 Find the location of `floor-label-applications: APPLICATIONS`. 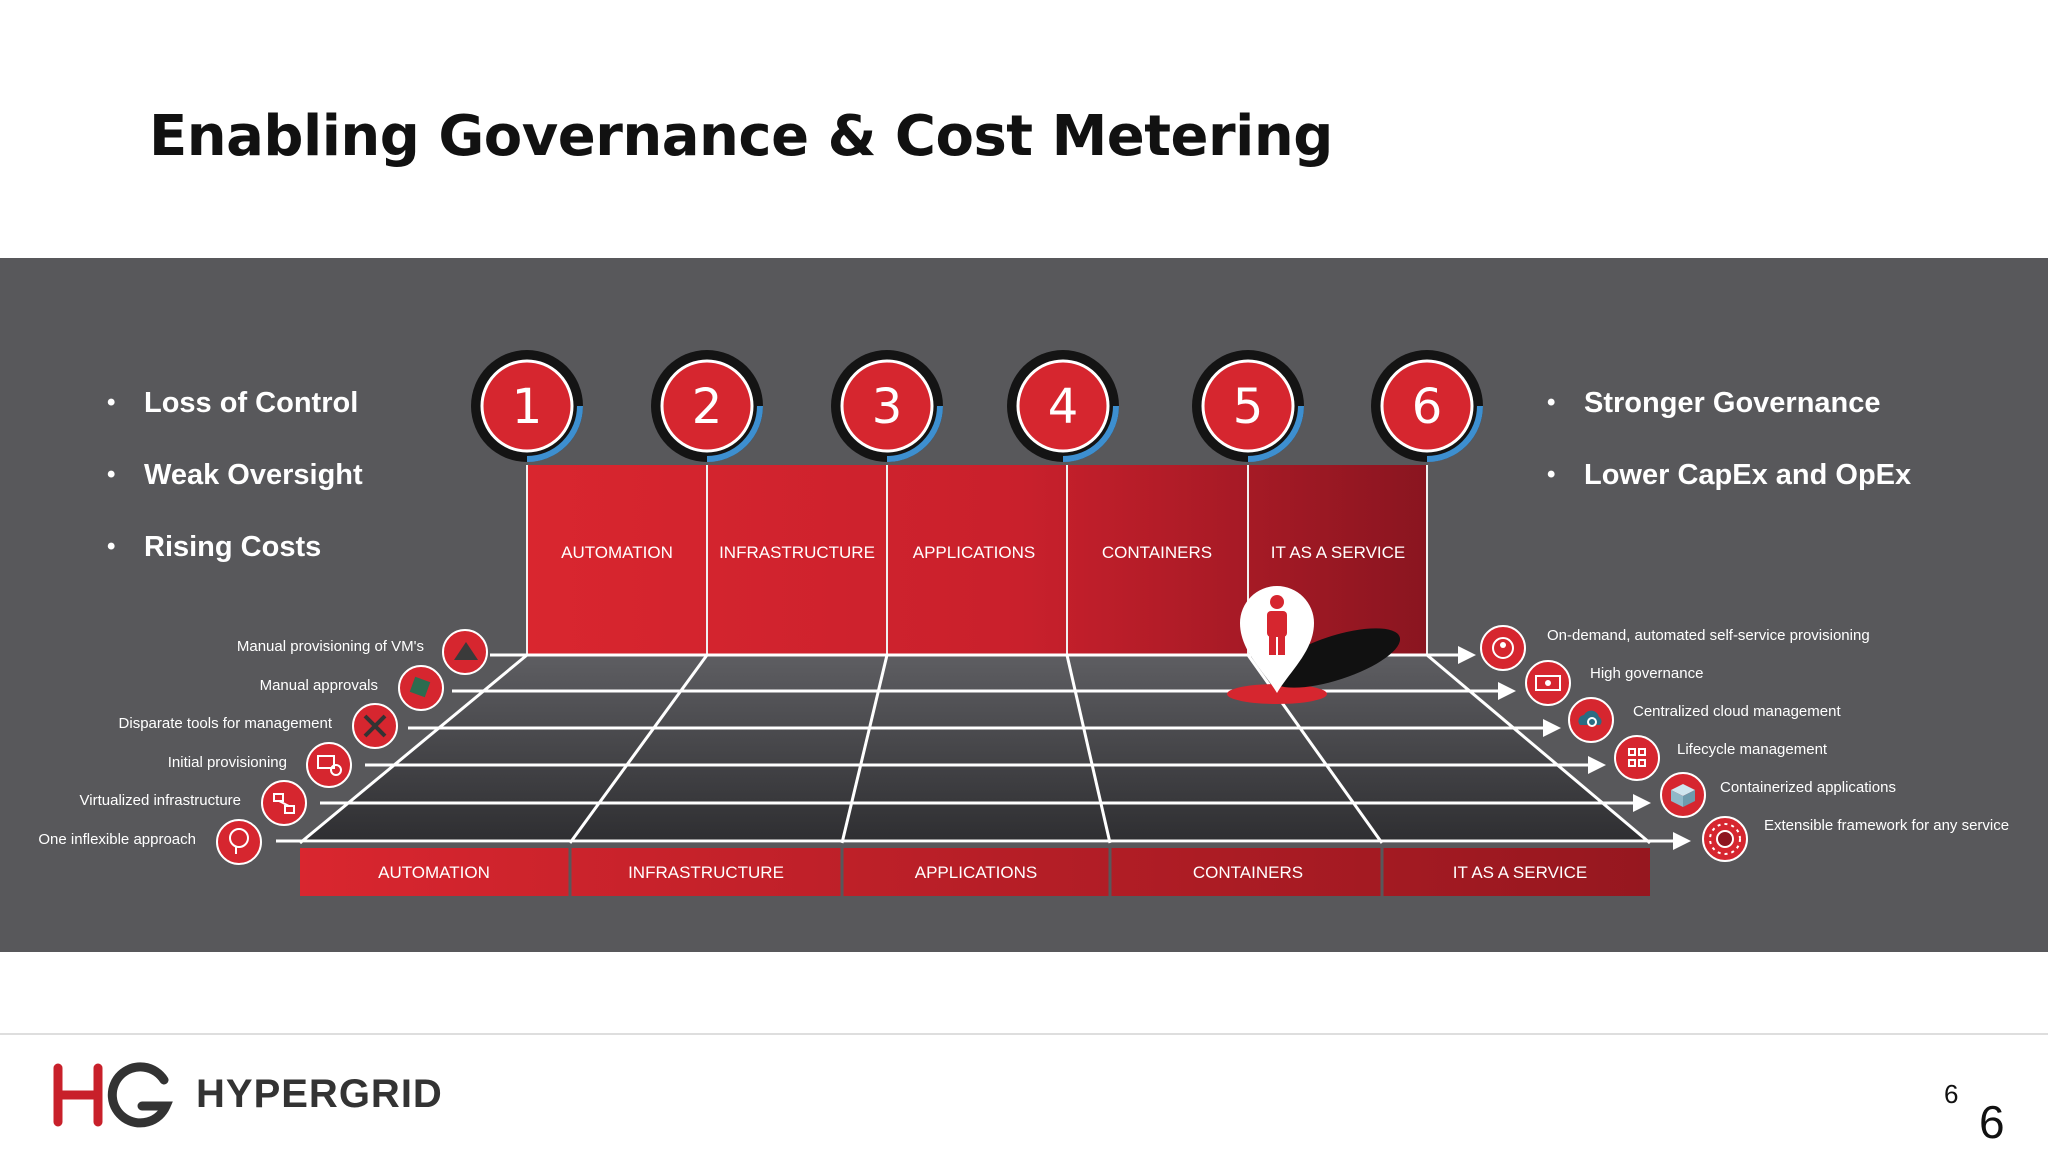

floor-label-applications: APPLICATIONS is located at coordinates (976, 872).